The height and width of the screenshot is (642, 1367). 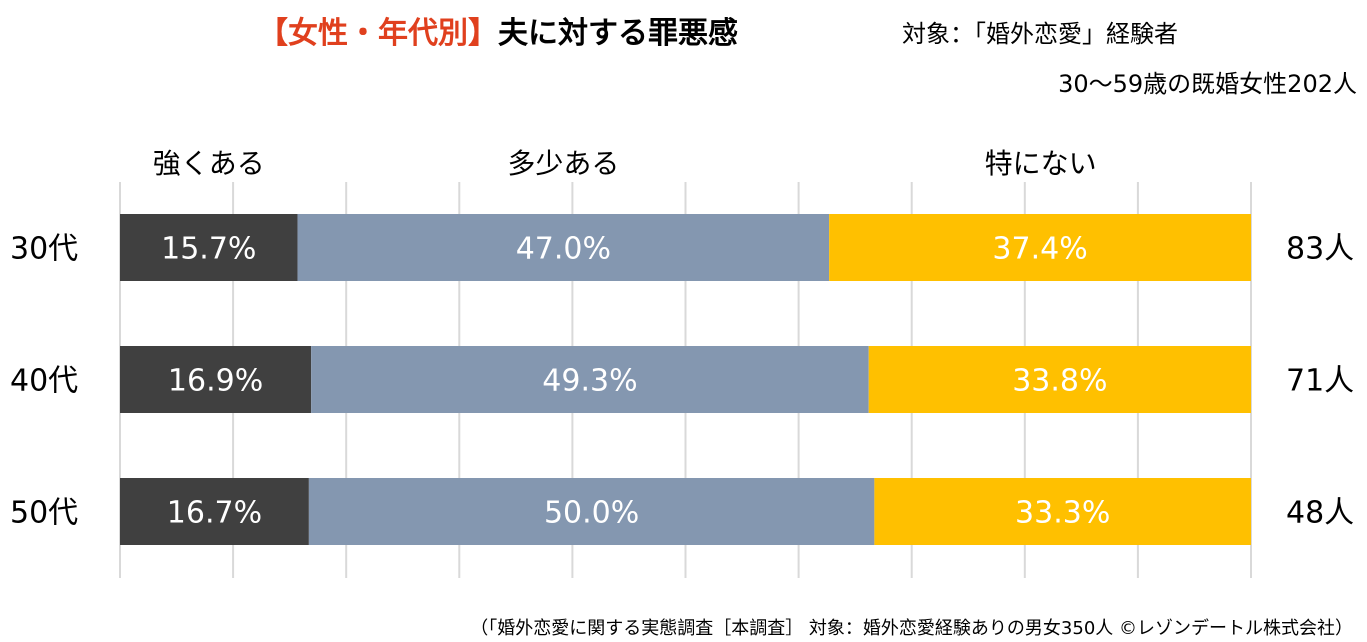 I want to click on survey-subject: 対象：「婚外恋愛」経験者, so click(x=1040, y=34).